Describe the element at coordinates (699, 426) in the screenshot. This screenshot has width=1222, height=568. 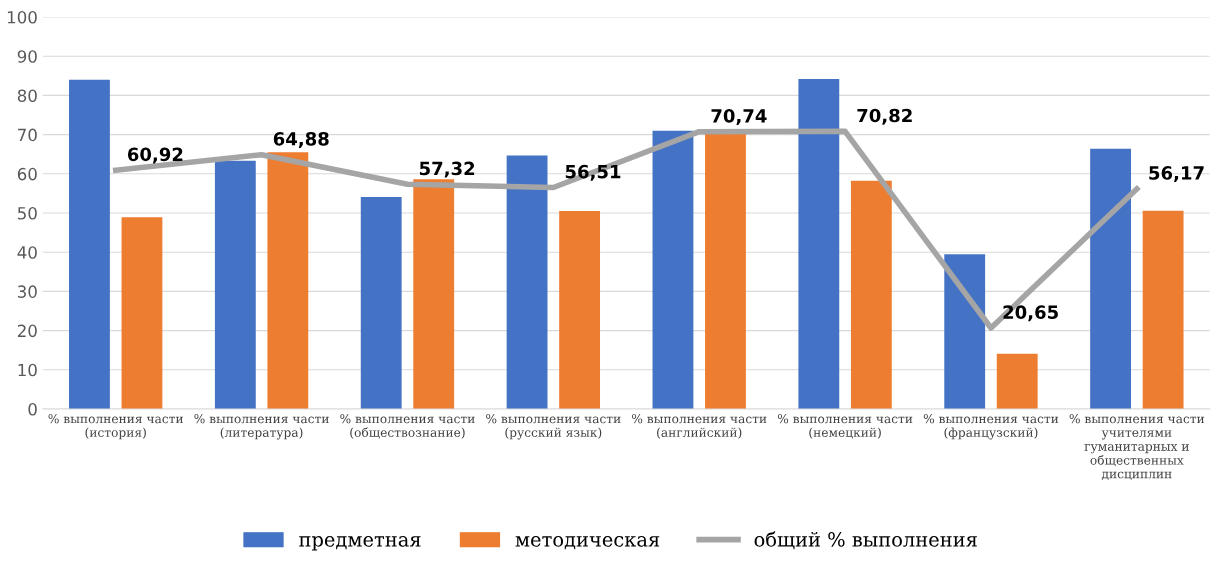
I see `x-tick-label: % выполнения части (английский)` at that location.